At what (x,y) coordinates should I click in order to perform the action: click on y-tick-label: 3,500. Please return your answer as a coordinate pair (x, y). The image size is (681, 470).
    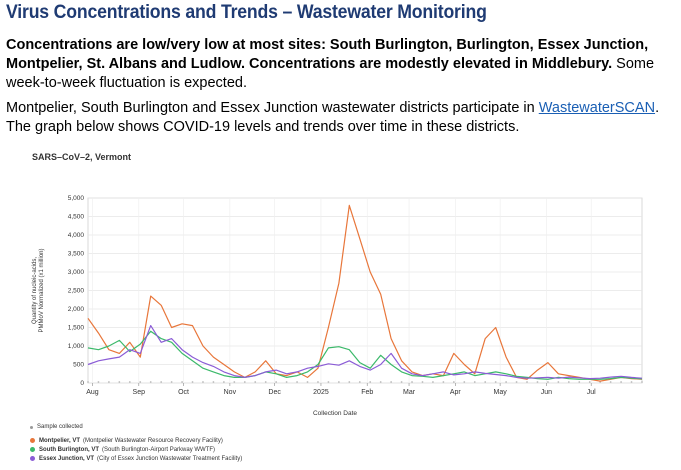
    Looking at the image, I should click on (76, 254).